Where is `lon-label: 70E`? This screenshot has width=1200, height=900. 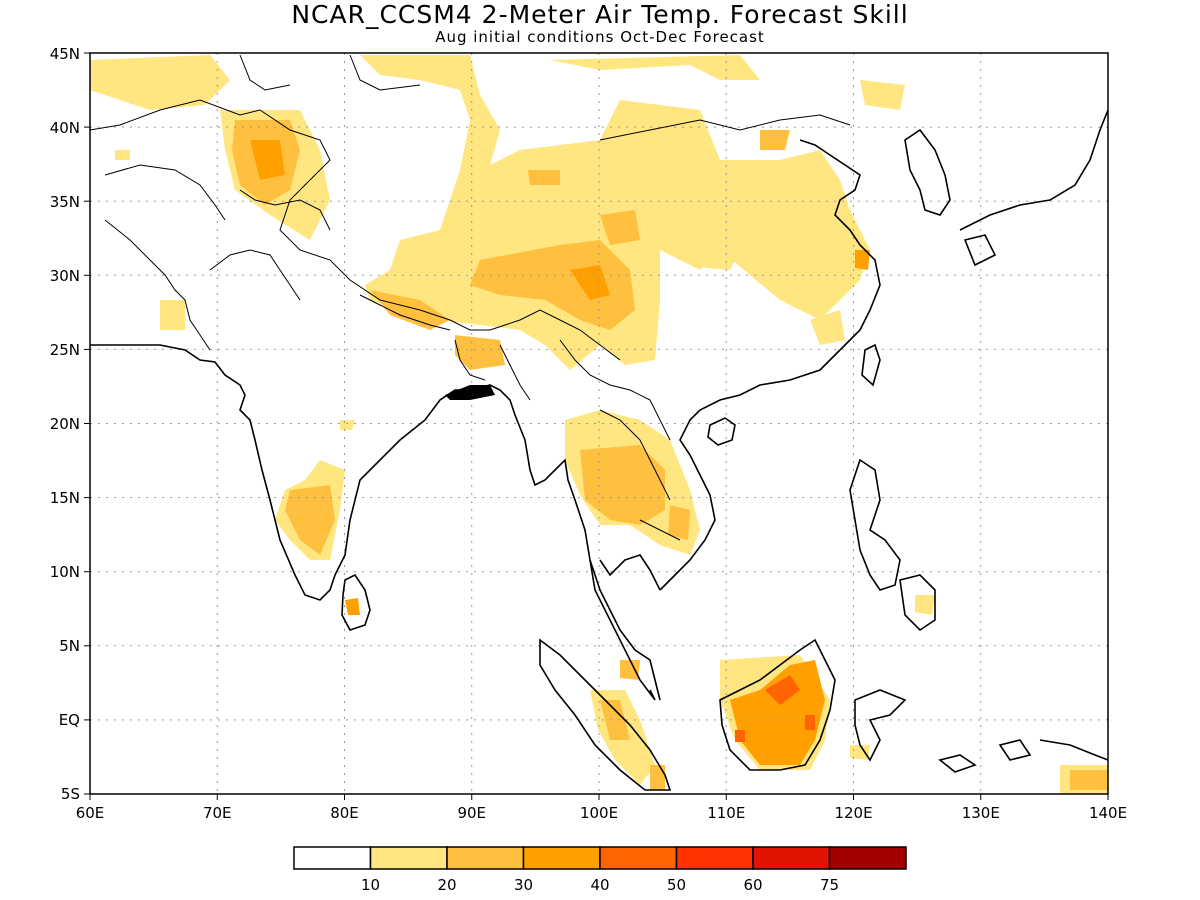 lon-label: 70E is located at coordinates (217, 813).